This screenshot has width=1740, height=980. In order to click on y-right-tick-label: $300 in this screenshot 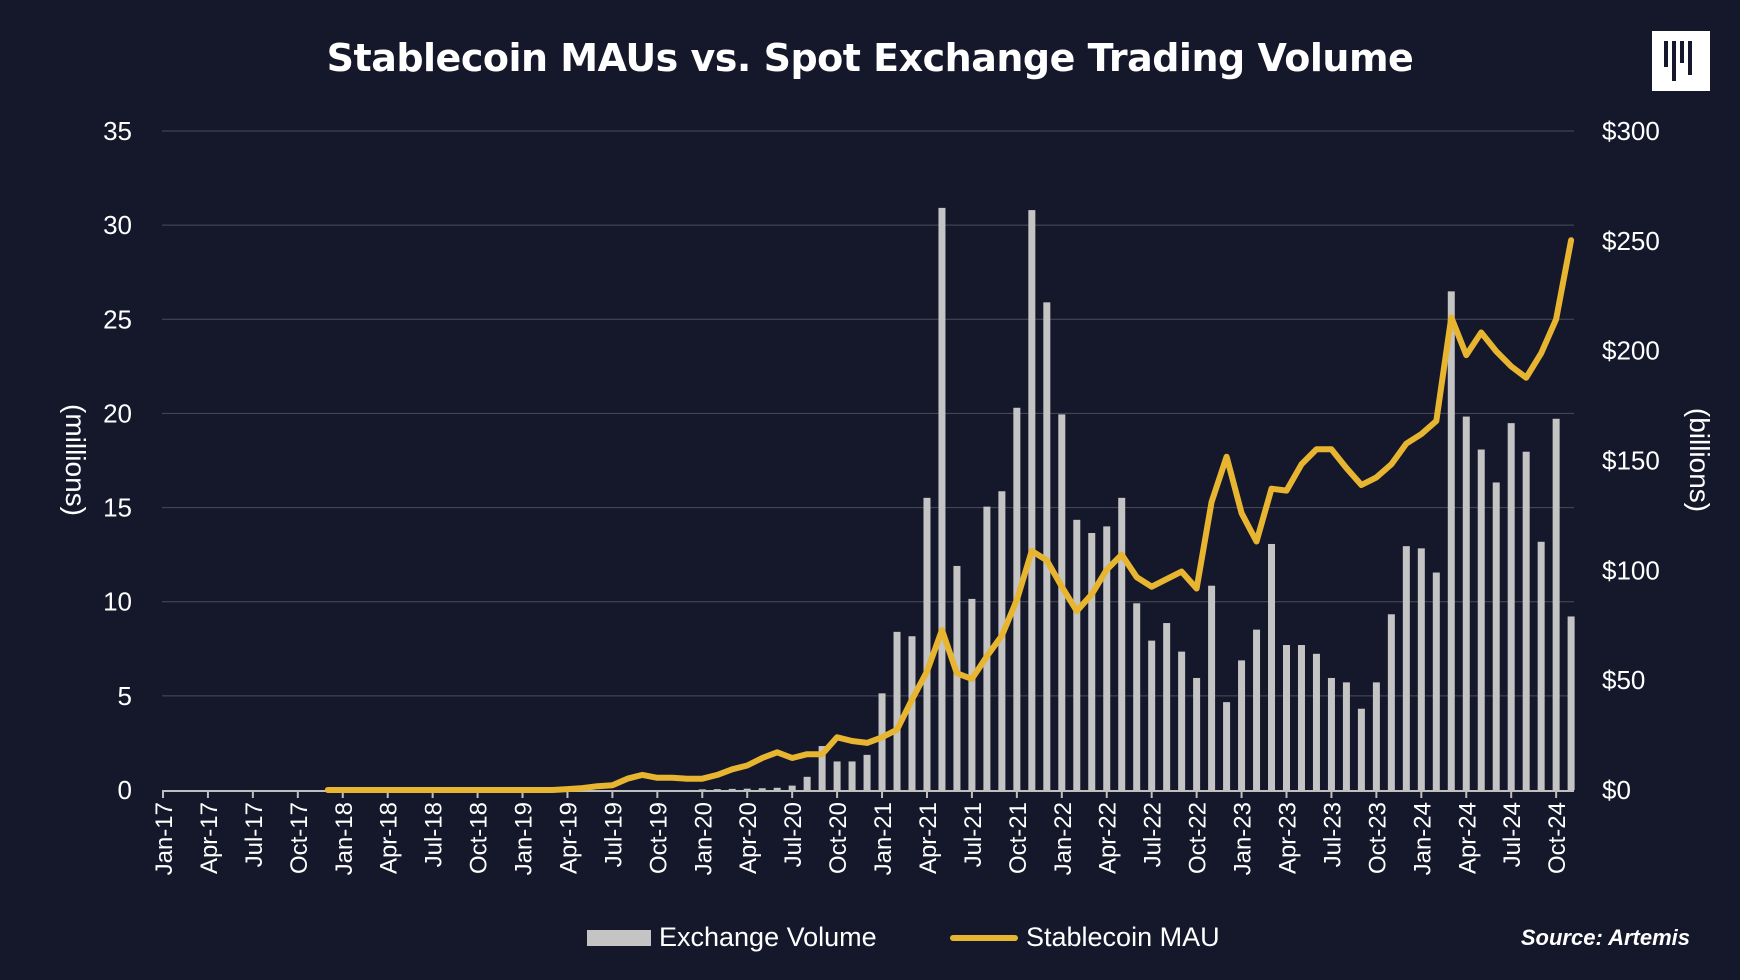, I will do `click(1631, 131)`.